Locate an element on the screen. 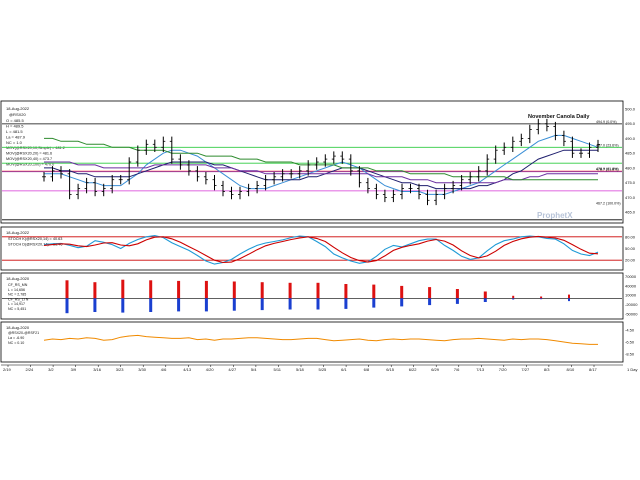  x-tick-label: 7/6 is located at coordinates (457, 369).